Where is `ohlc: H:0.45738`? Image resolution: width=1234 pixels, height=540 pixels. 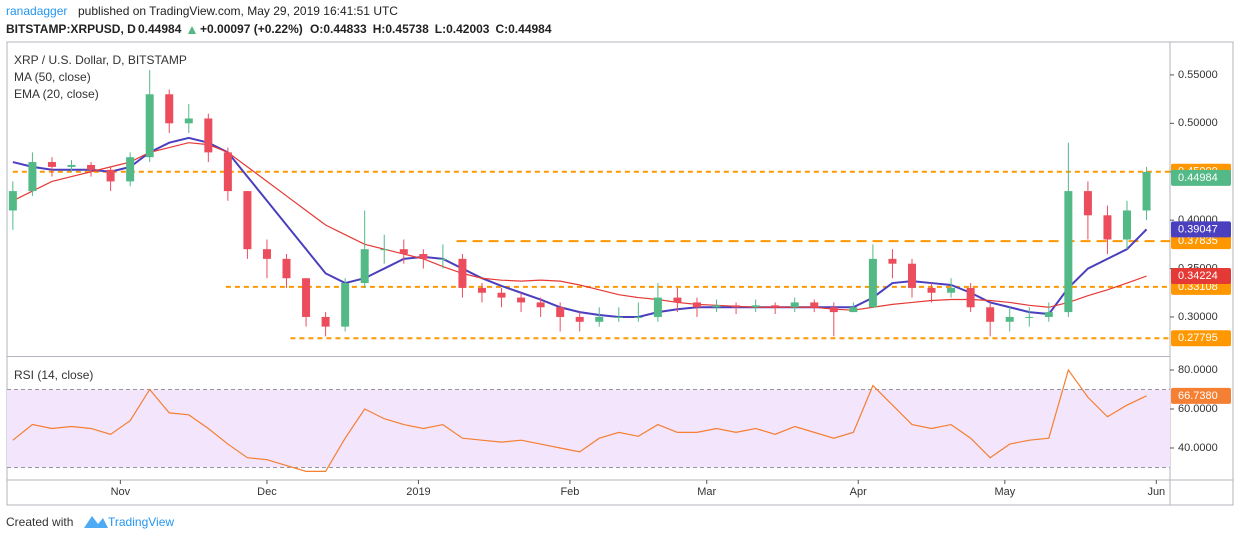 ohlc: H:0.45738 is located at coordinates (401, 29).